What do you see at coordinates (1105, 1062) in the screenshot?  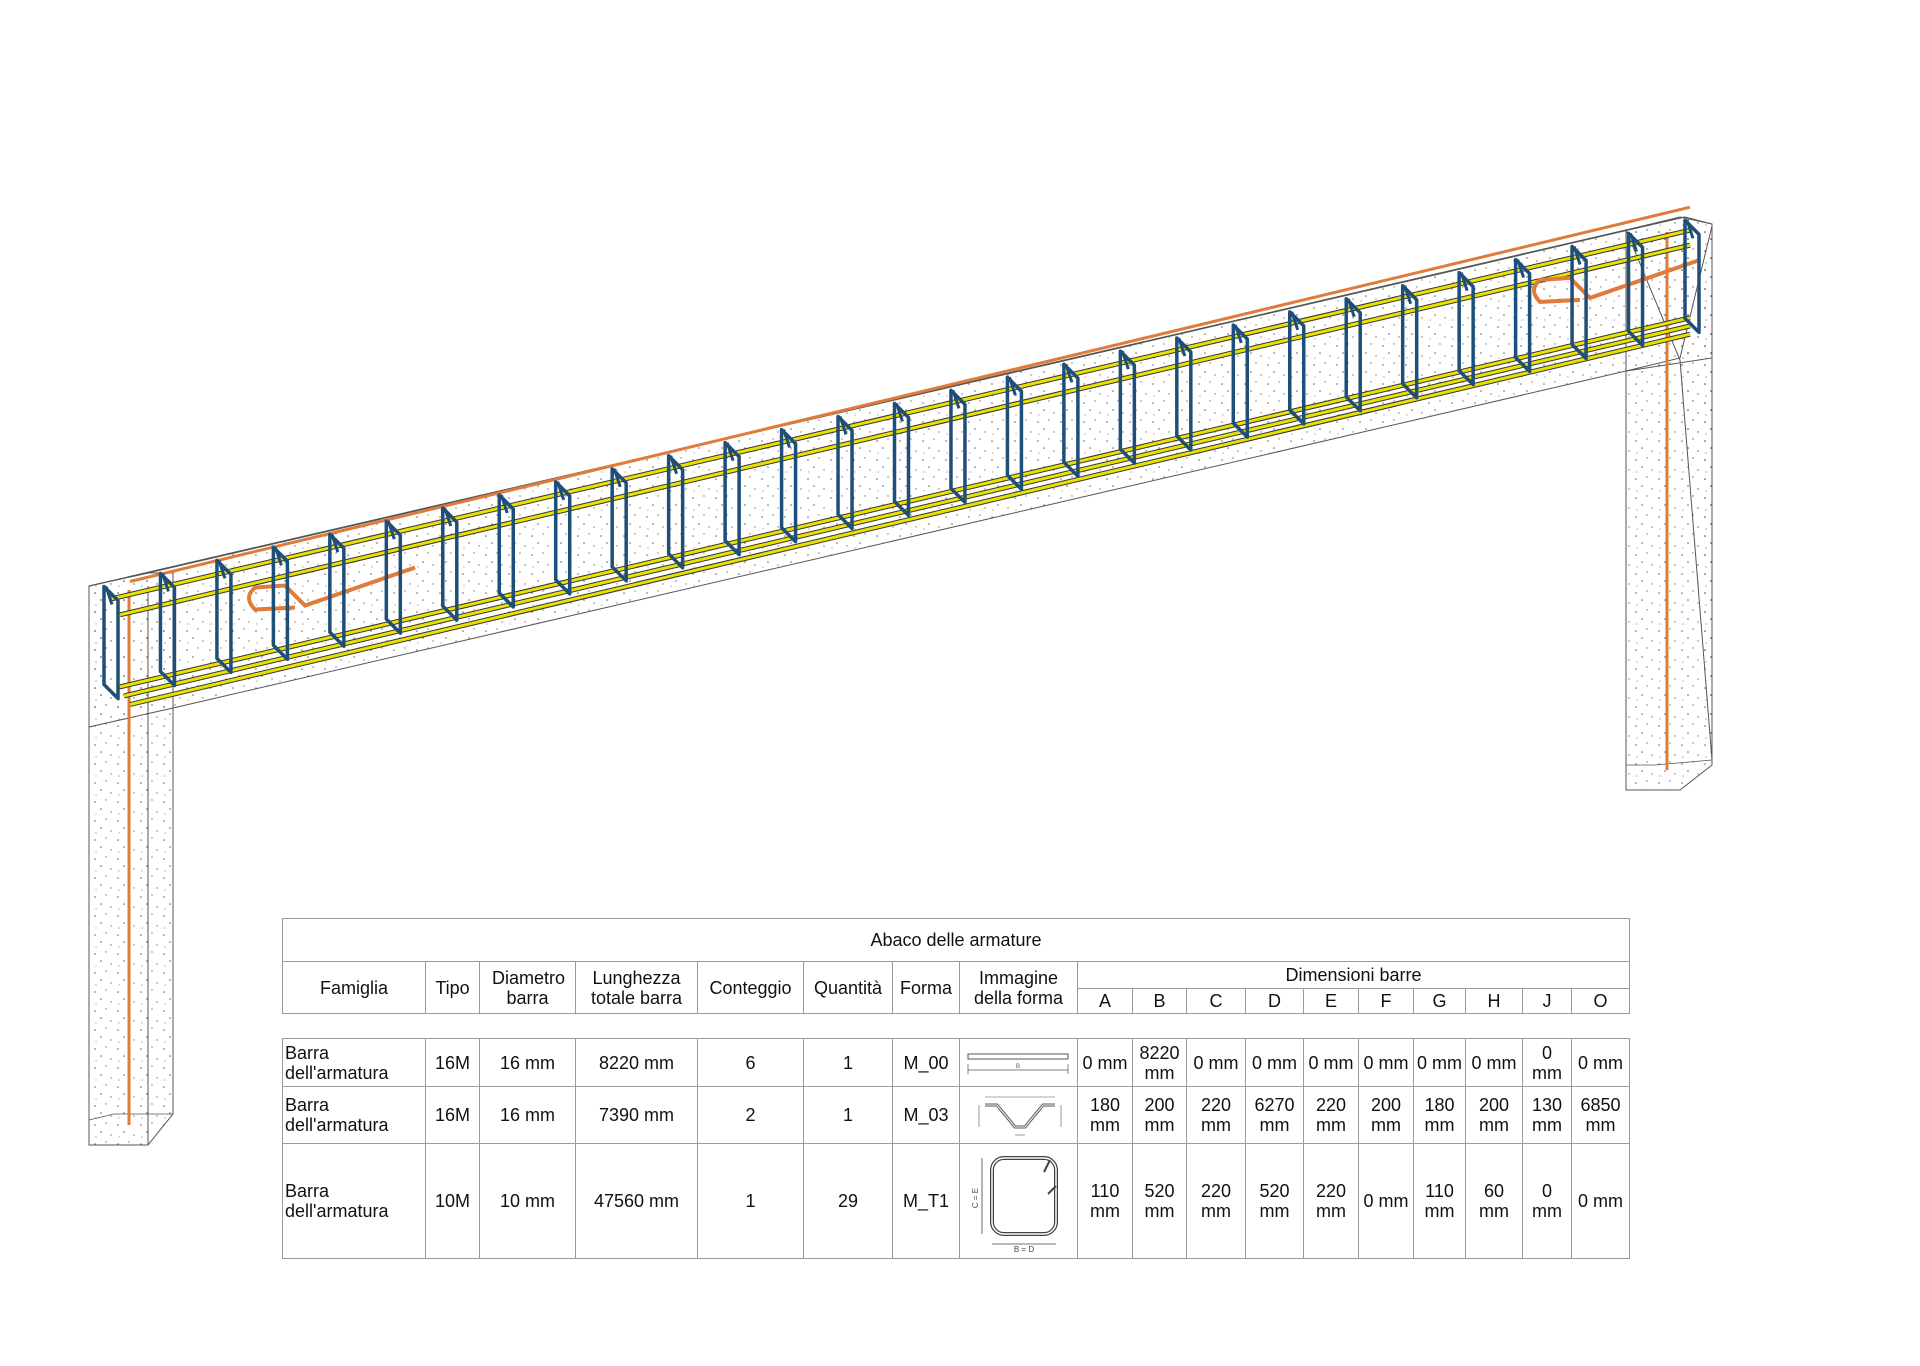 I see `cell-dim-a: 0 mm` at bounding box center [1105, 1062].